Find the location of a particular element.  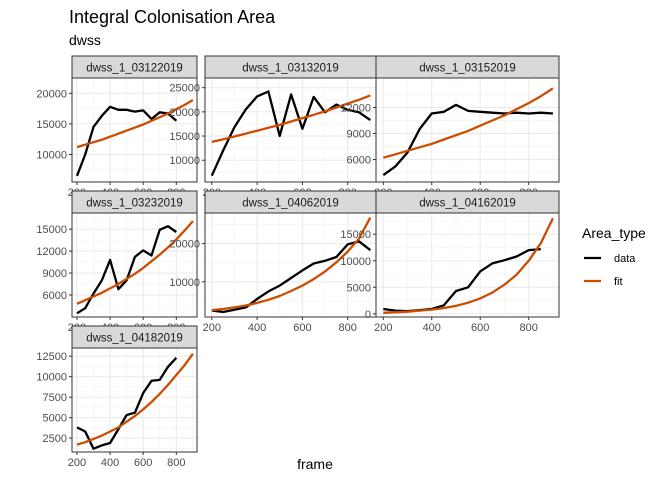

chart-subtitle: dwss is located at coordinates (85, 40).